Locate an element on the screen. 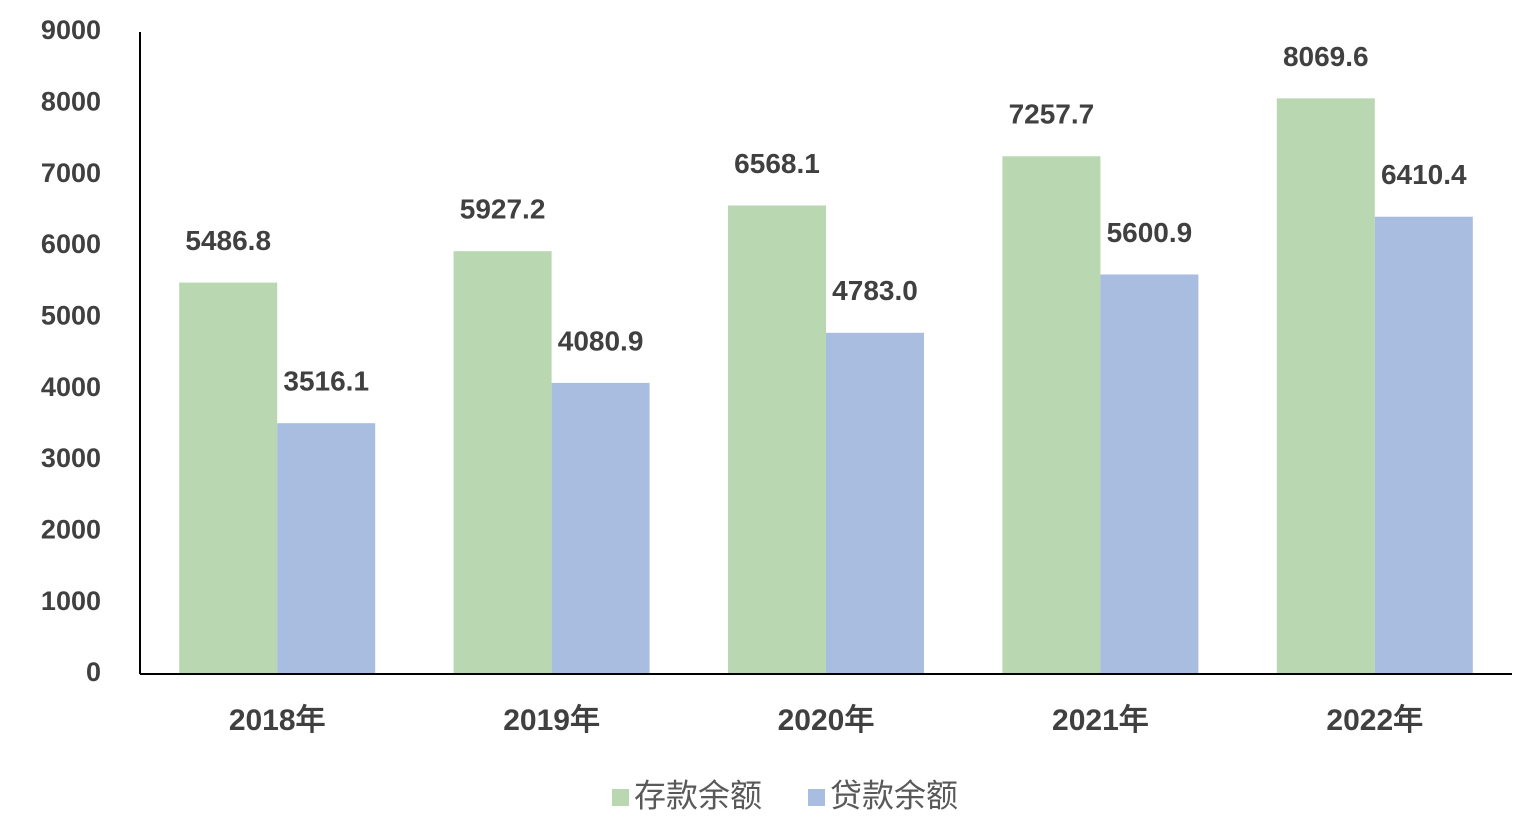  y-tick-label: 3000 is located at coordinates (71, 458).